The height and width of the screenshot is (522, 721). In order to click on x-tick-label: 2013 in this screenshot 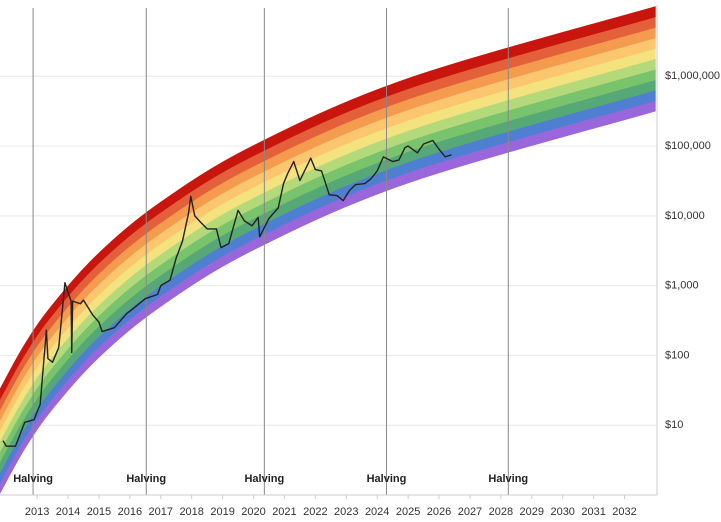, I will do `click(37, 512)`.